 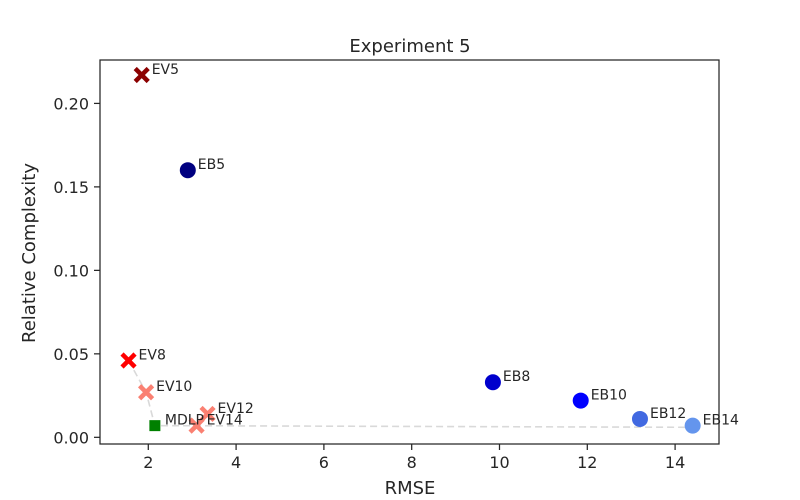 What do you see at coordinates (148, 462) in the screenshot?
I see `x-tick-label: 2` at bounding box center [148, 462].